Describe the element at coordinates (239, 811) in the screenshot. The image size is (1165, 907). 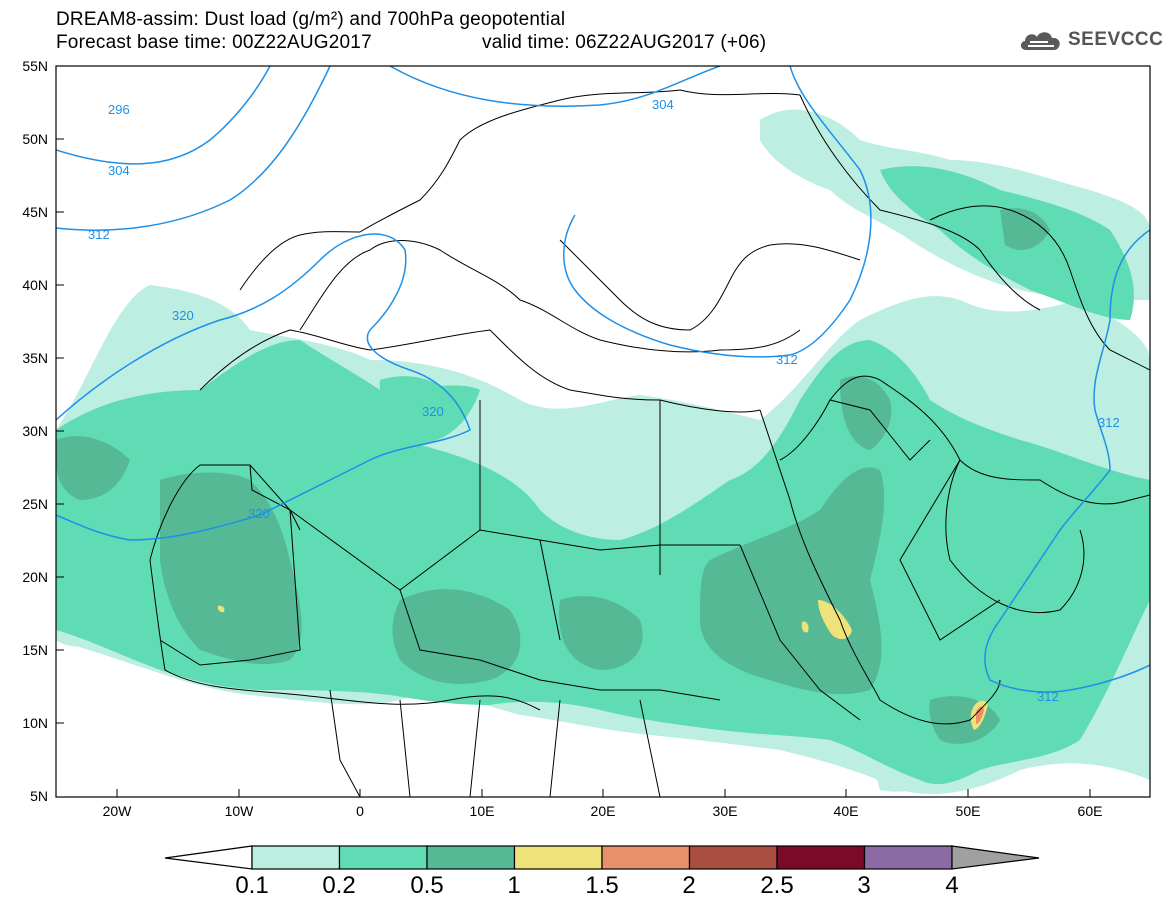
I see `lon-label-10w: 10W` at that location.